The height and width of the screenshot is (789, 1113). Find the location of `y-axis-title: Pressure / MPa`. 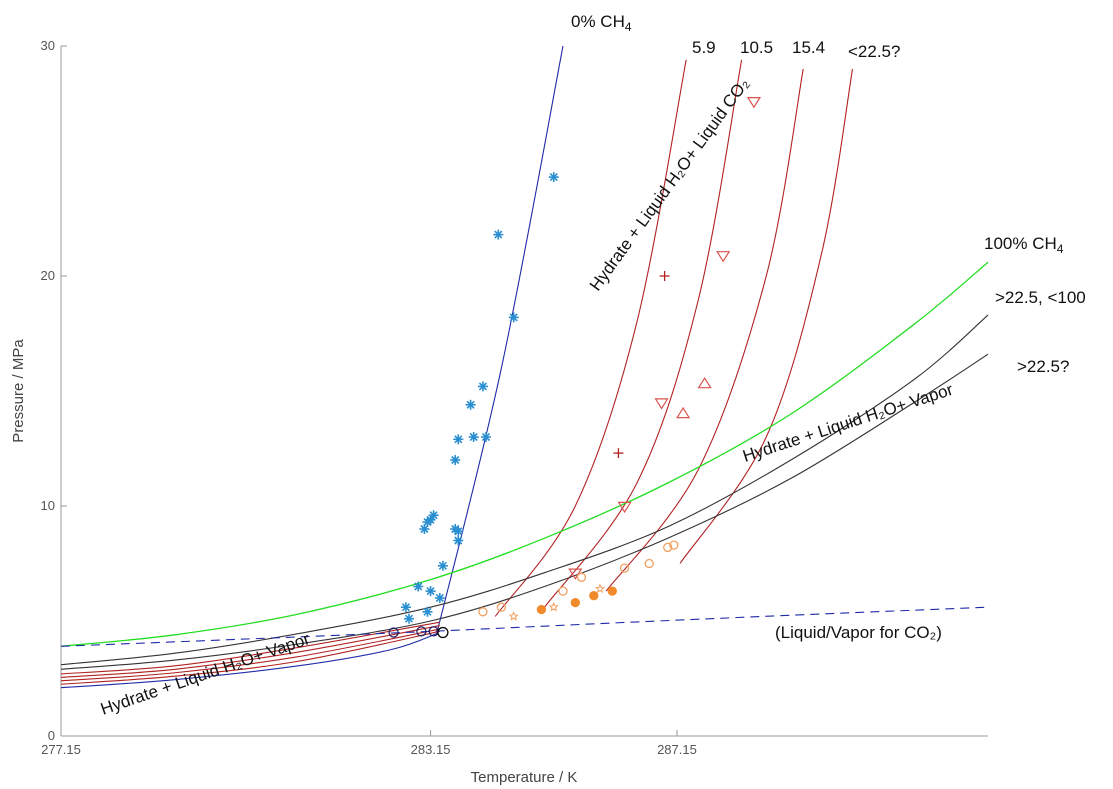

y-axis-title: Pressure / MPa is located at coordinates (18, 391).